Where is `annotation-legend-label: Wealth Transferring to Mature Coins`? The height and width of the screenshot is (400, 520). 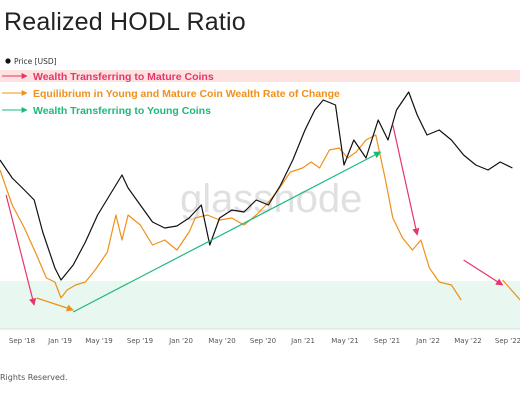 annotation-legend-label: Wealth Transferring to Mature Coins is located at coordinates (123, 77).